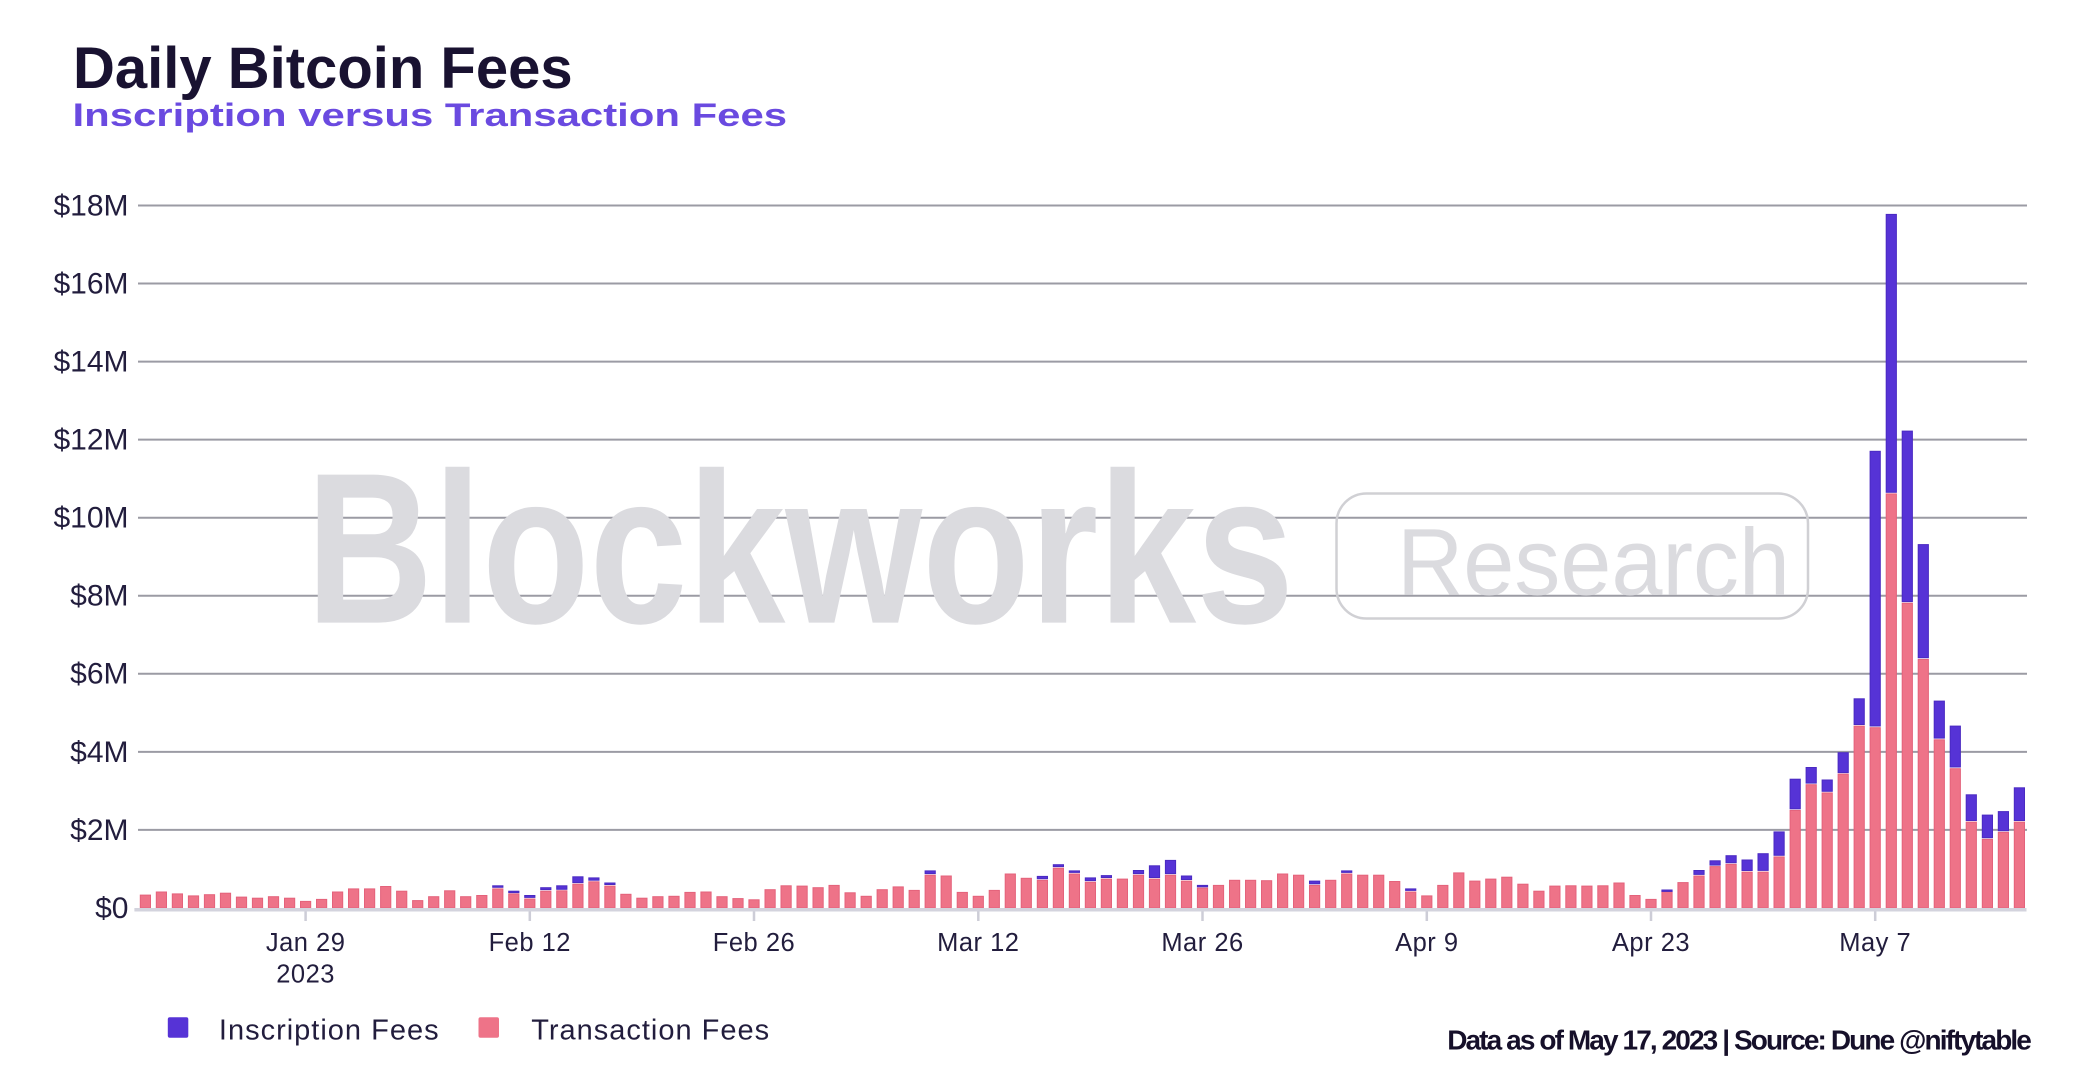 This screenshot has height=1076, width=2092. I want to click on svg-text: Jan 29, so click(306, 943).